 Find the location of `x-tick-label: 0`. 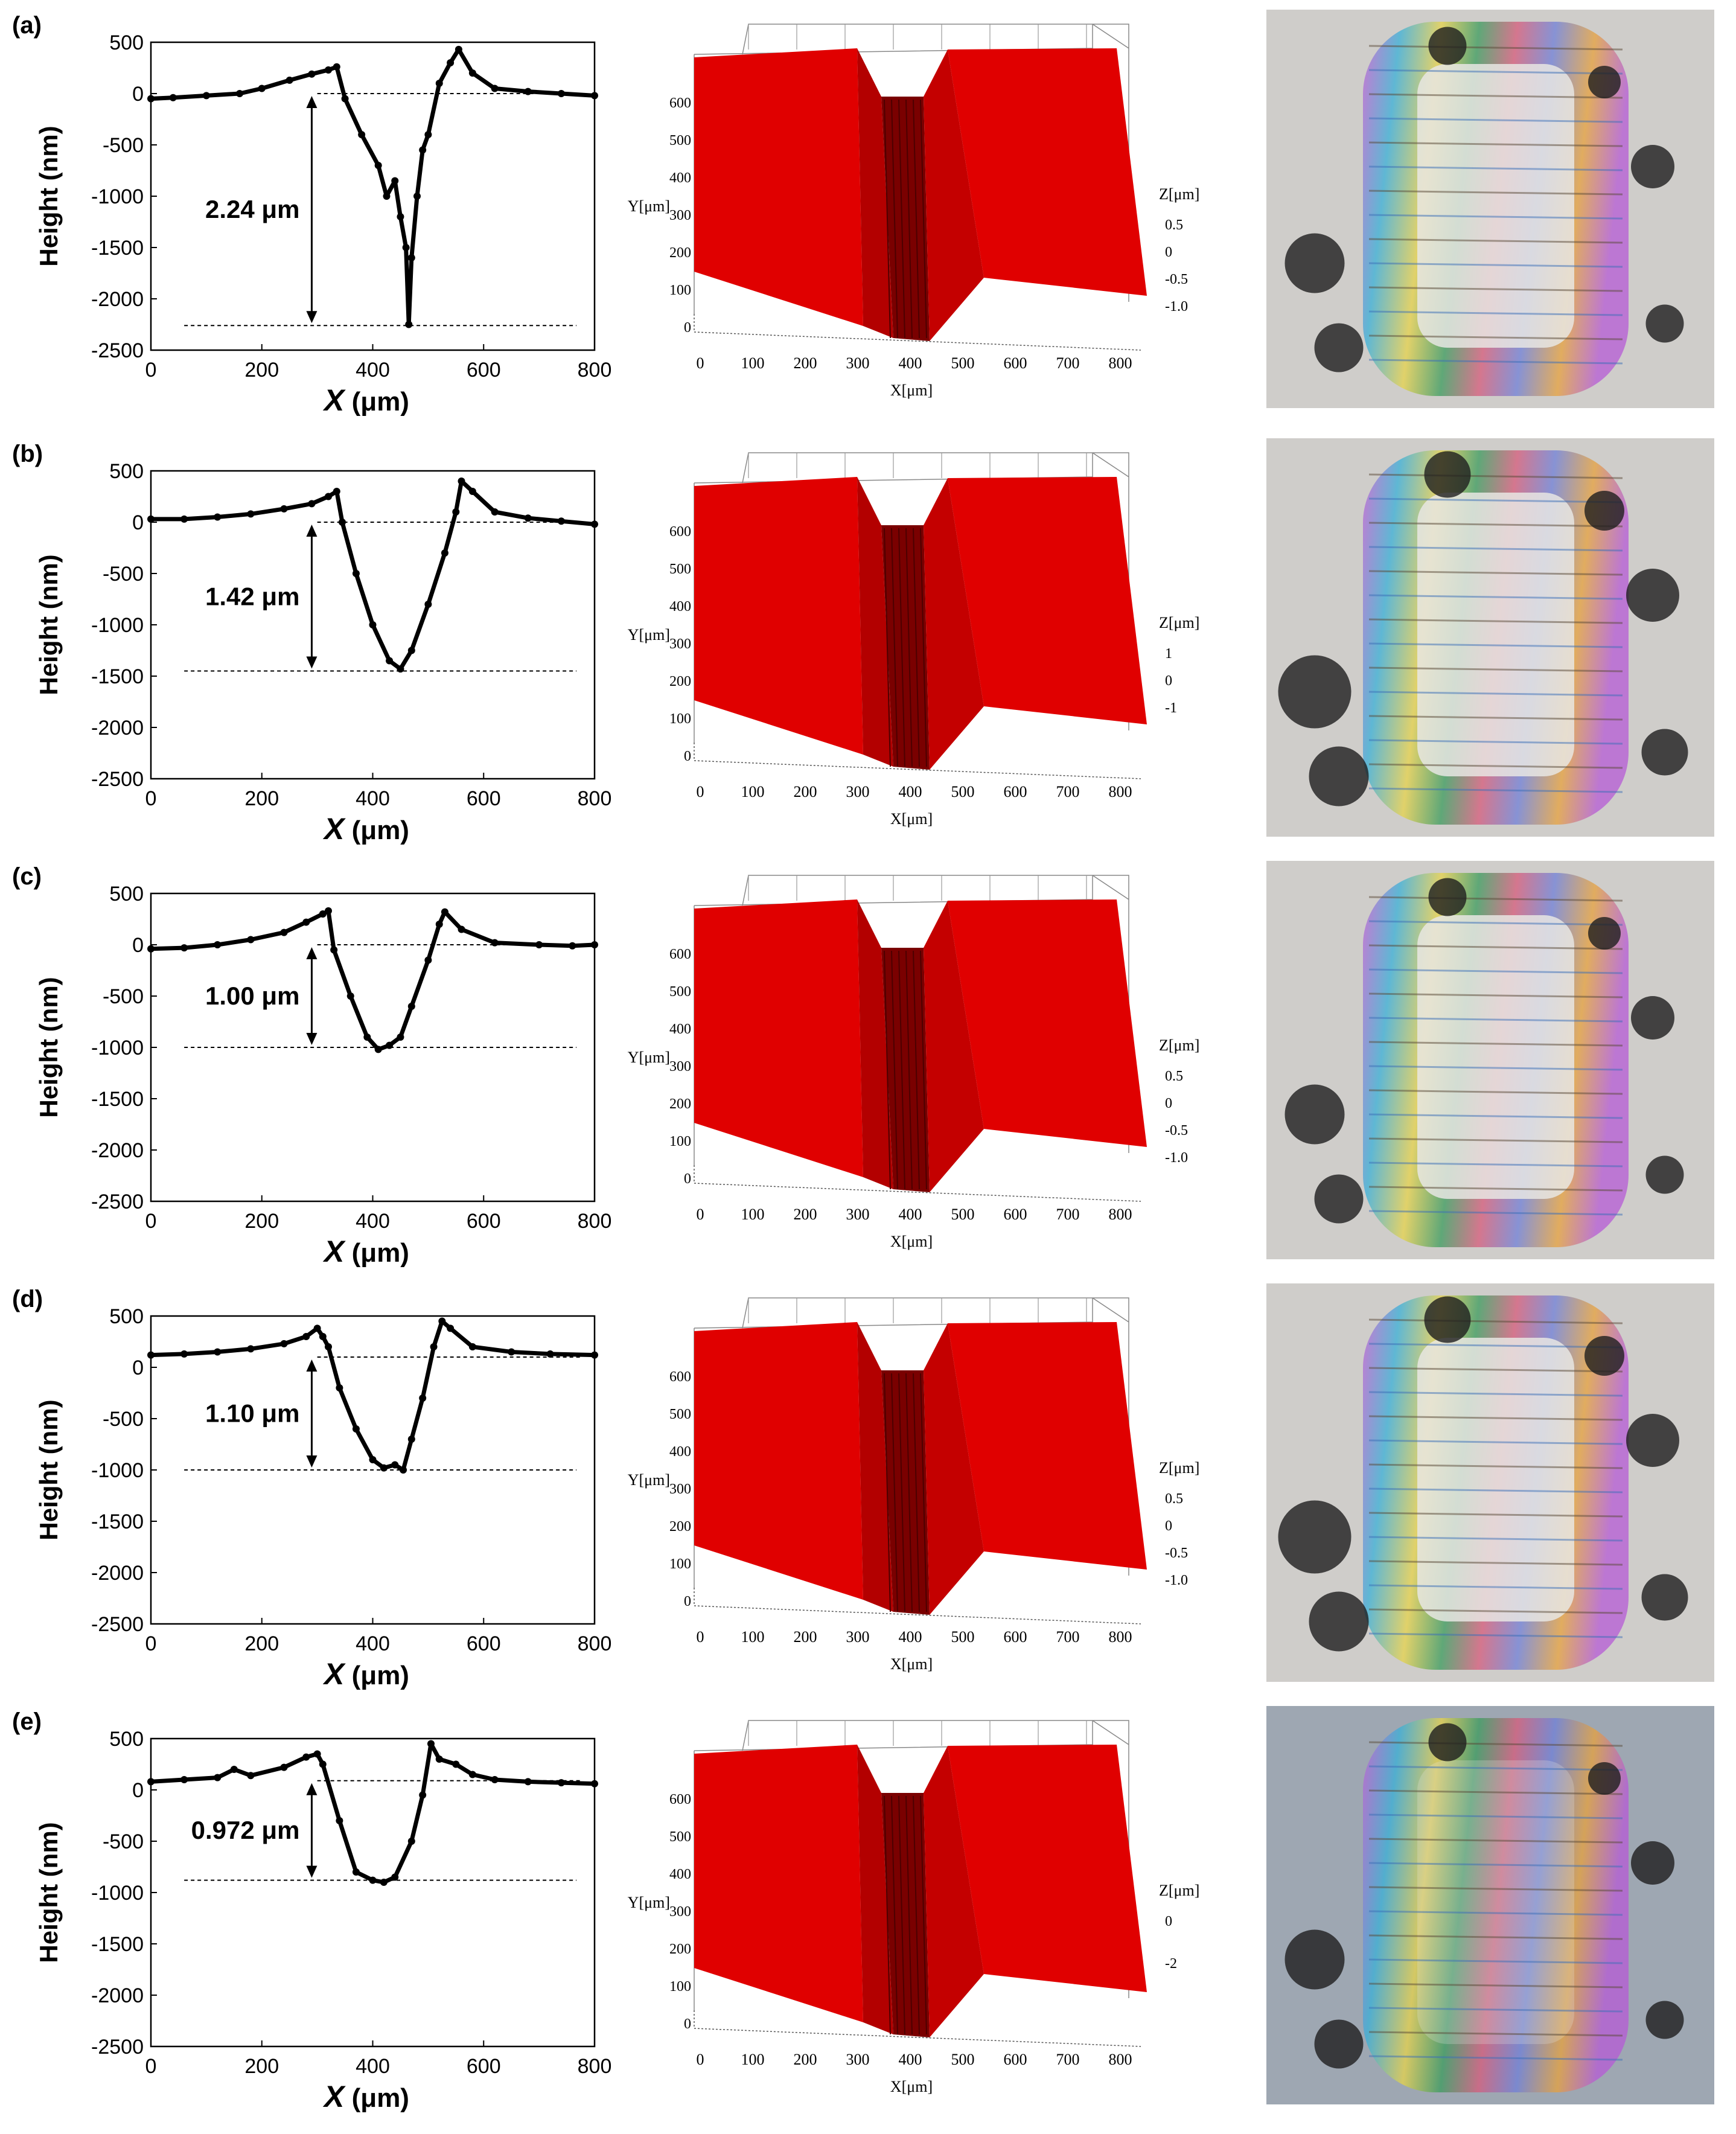

x-tick-label: 0 is located at coordinates (151, 370).